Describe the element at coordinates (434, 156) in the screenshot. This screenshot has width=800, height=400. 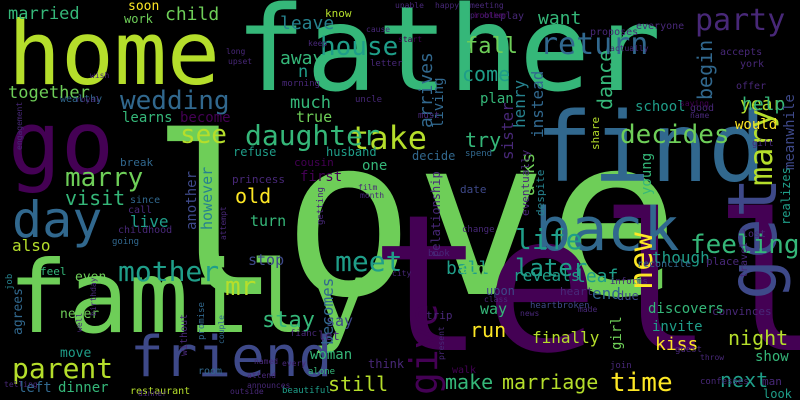
I see `word-decide: decide` at that location.